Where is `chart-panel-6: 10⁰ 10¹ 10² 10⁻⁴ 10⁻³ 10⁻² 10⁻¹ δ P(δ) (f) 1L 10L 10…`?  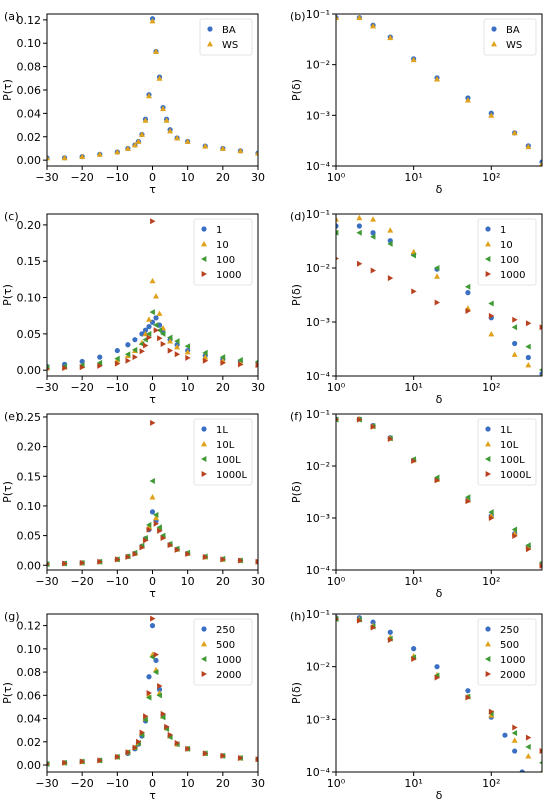 chart-panel-6: 10⁰ 10¹ 10² 10⁻⁴ 10⁻³ 10⁻² 10⁻¹ δ P(δ) (f) 1L 10L 10… is located at coordinates (416, 504).